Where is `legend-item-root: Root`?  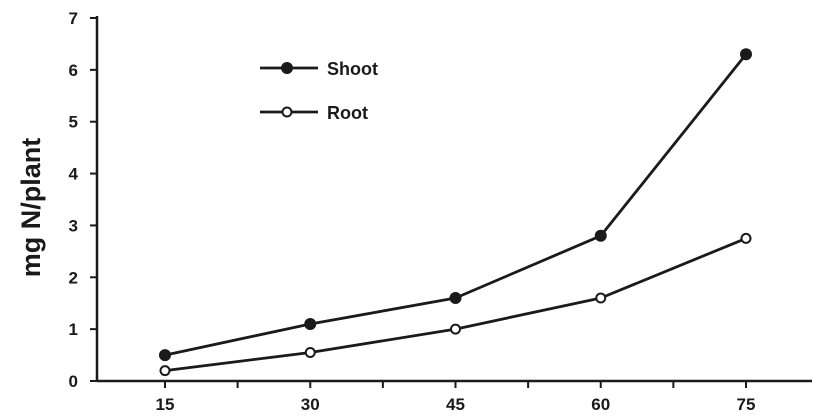
legend-item-root: Root is located at coordinates (314, 113).